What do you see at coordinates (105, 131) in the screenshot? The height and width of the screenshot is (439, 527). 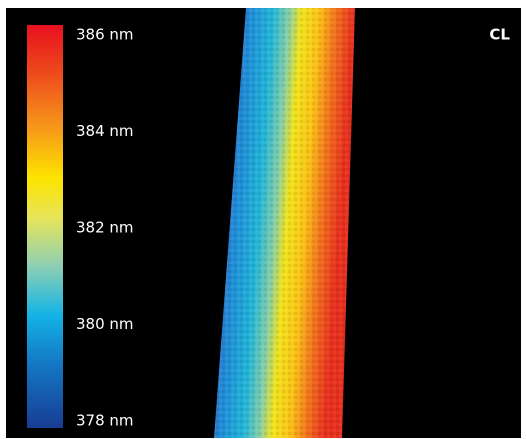 I see `colorbar-tick-label: 384 nm` at bounding box center [105, 131].